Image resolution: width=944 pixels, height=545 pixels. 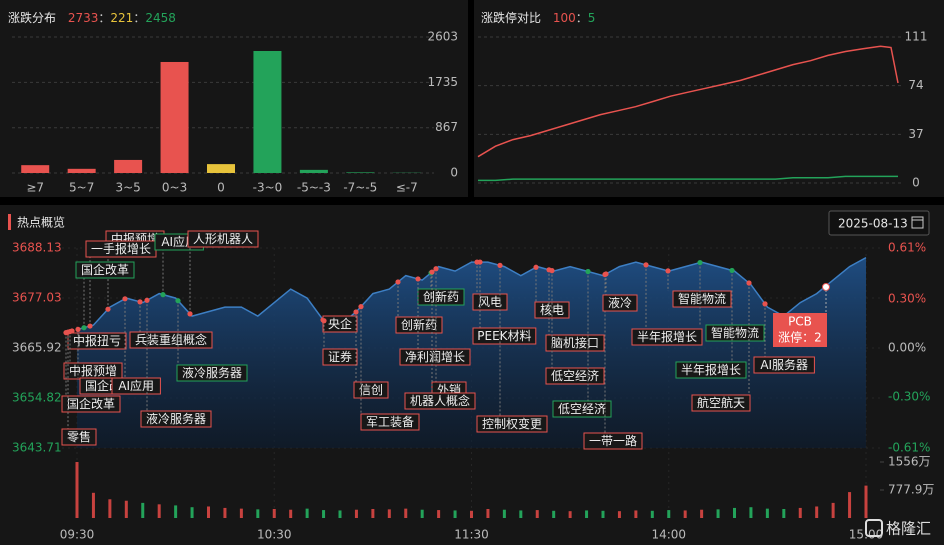 I want to click on tag-label: 证券, so click(x=340, y=356).